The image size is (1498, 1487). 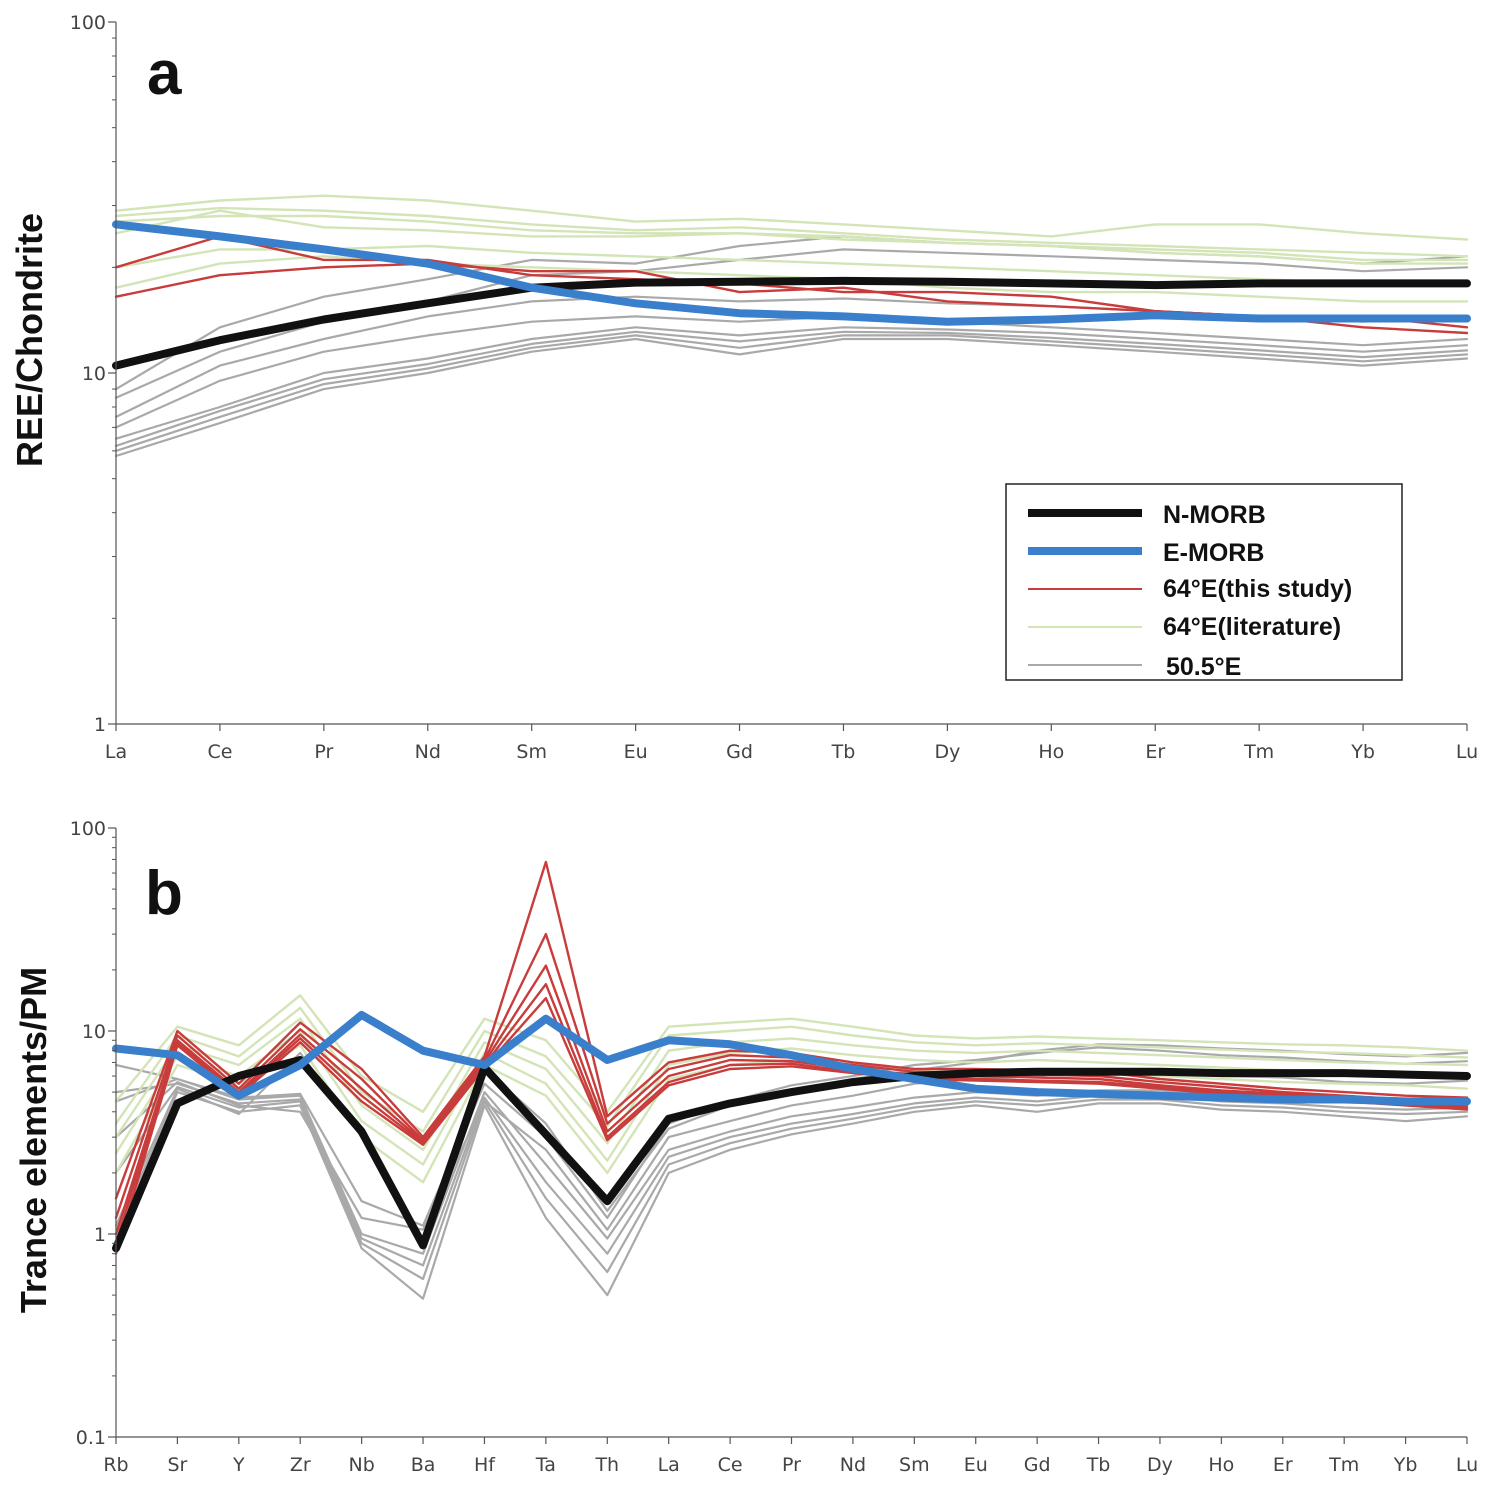 I want to click on y-axis-label-b: Trance elements/PM, so click(x=33, y=1140).